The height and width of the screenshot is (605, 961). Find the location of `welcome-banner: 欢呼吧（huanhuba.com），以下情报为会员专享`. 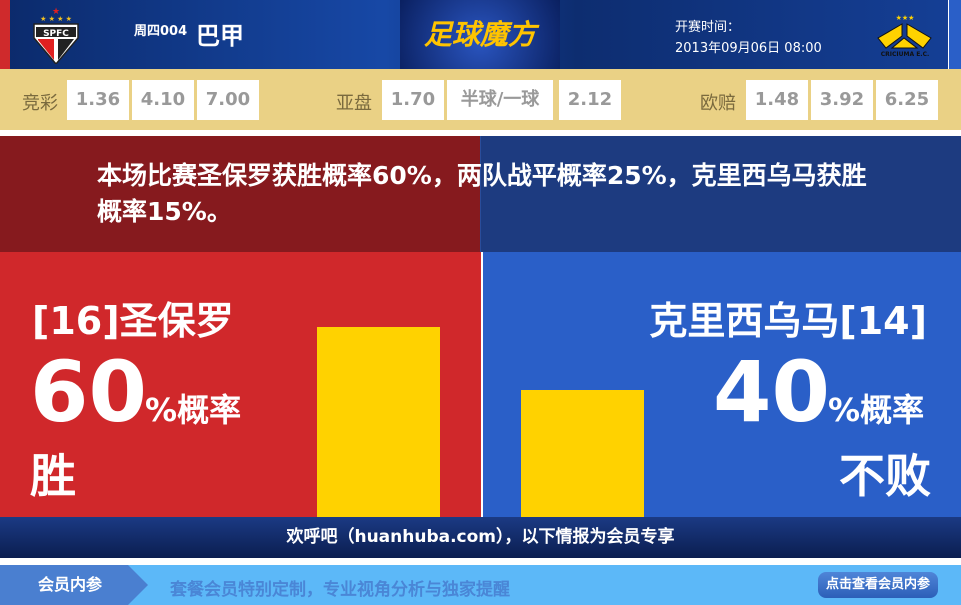

welcome-banner: 欢呼吧（huanhuba.com），以下情报为会员专享 is located at coordinates (480, 537).